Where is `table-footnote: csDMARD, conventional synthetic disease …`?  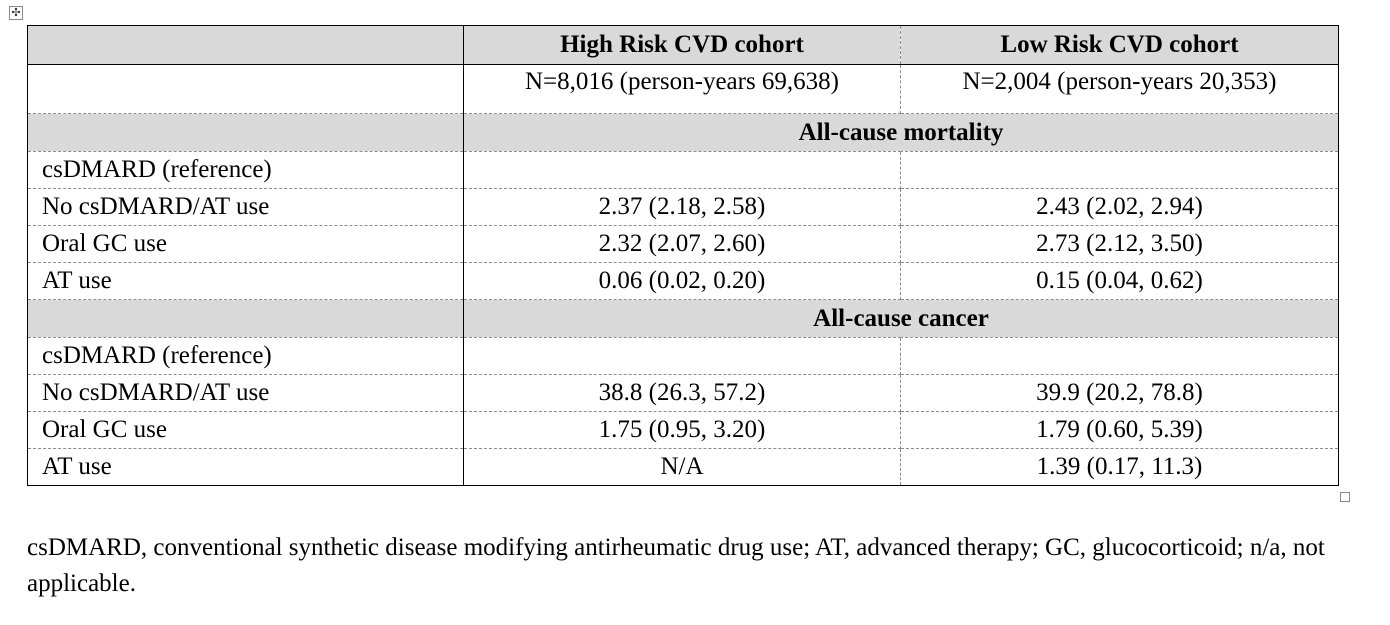
table-footnote: csDMARD, conventional synthetic disease … is located at coordinates (676, 565).